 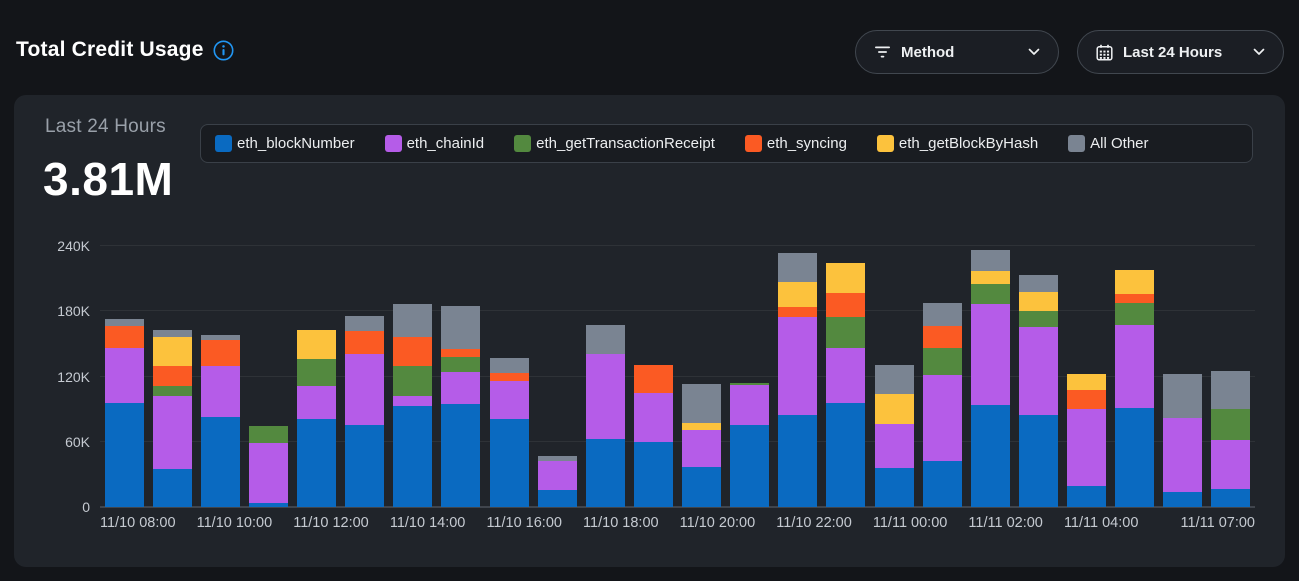 I want to click on legend-item-eth-syncing: eth_syncing, so click(x=795, y=143).